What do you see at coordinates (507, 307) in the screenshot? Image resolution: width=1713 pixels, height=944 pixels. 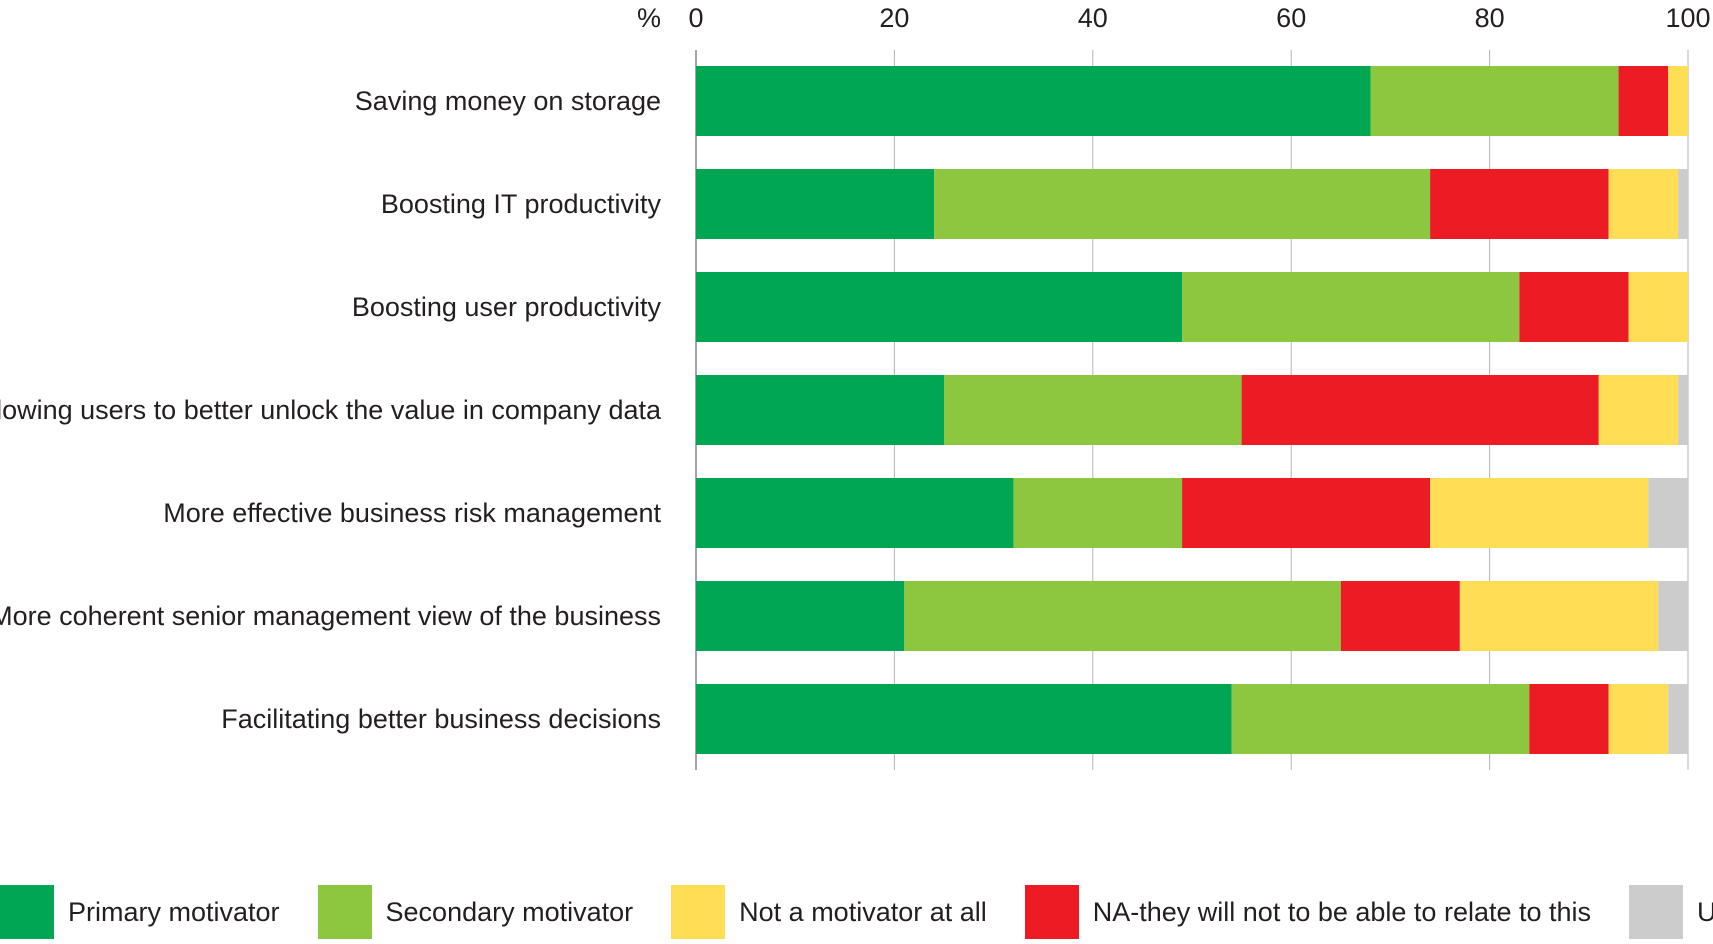 I see `category-label: Boosting user productivity` at bounding box center [507, 307].